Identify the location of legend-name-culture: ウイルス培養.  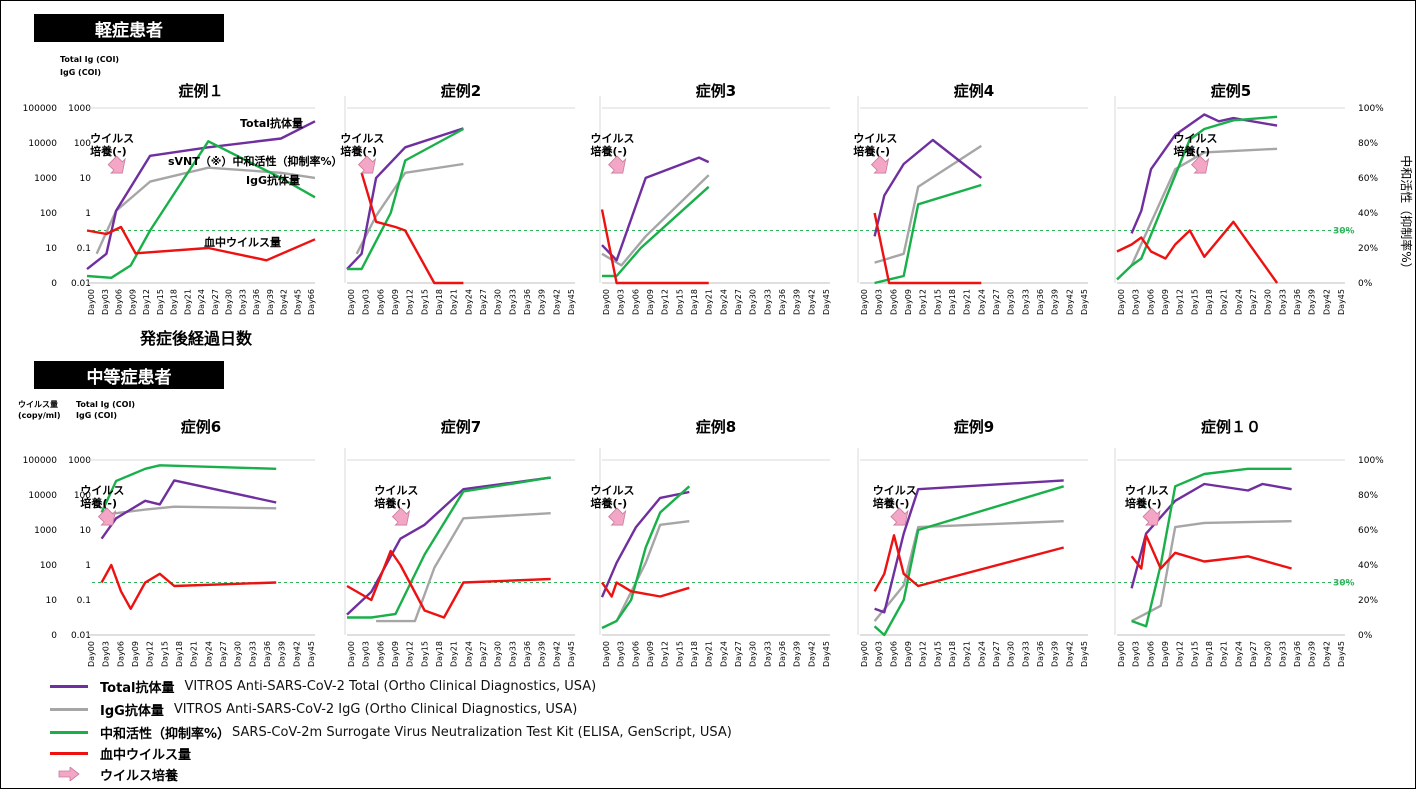
(139, 776).